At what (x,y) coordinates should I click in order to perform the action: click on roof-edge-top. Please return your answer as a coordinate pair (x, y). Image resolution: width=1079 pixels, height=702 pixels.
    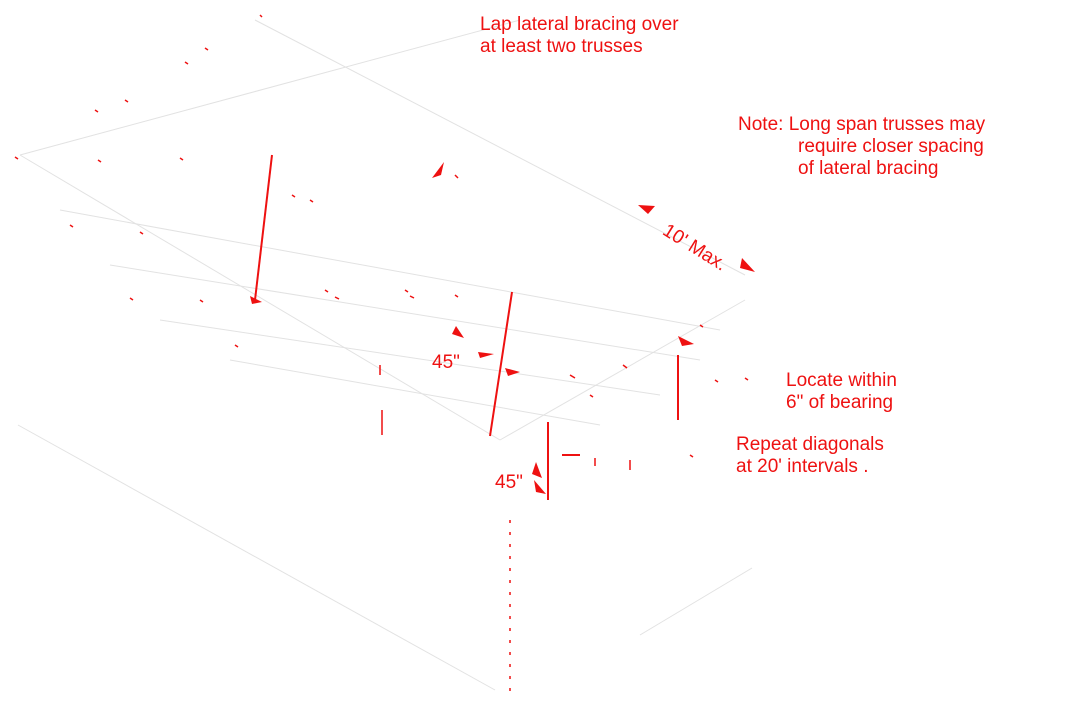
    Looking at the image, I should click on (270, 87).